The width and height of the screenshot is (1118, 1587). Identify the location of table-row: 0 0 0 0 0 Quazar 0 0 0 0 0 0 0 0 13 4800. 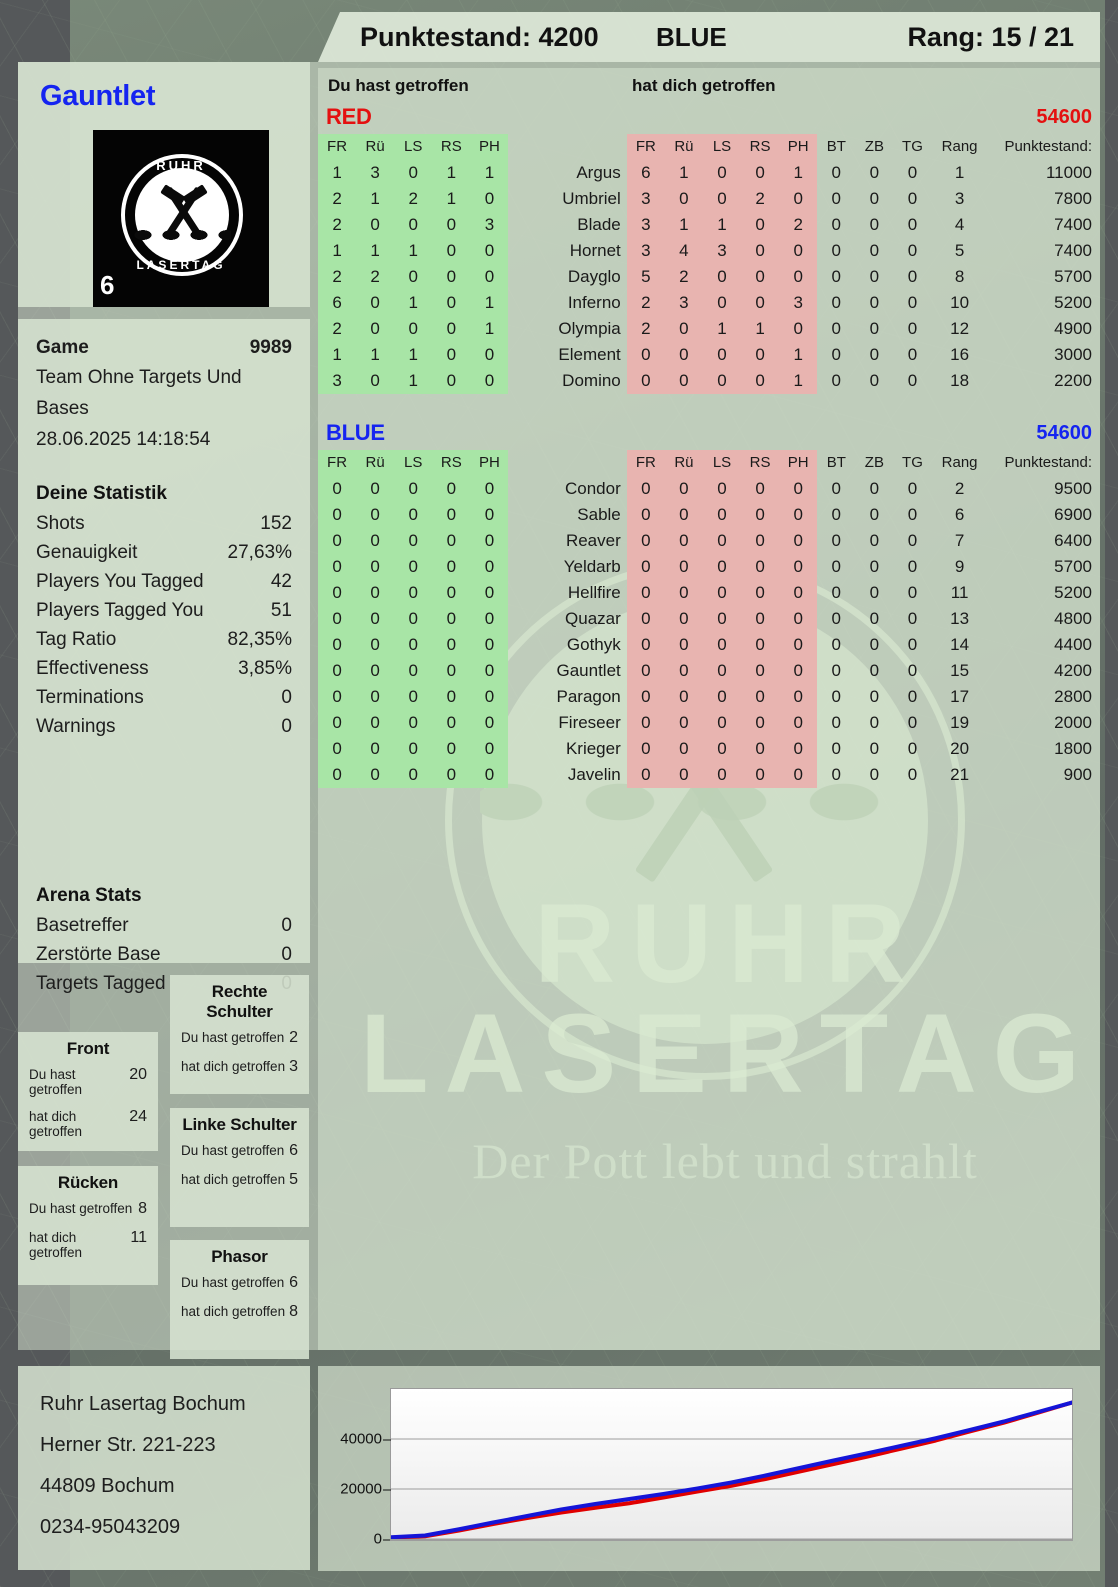
(709, 619).